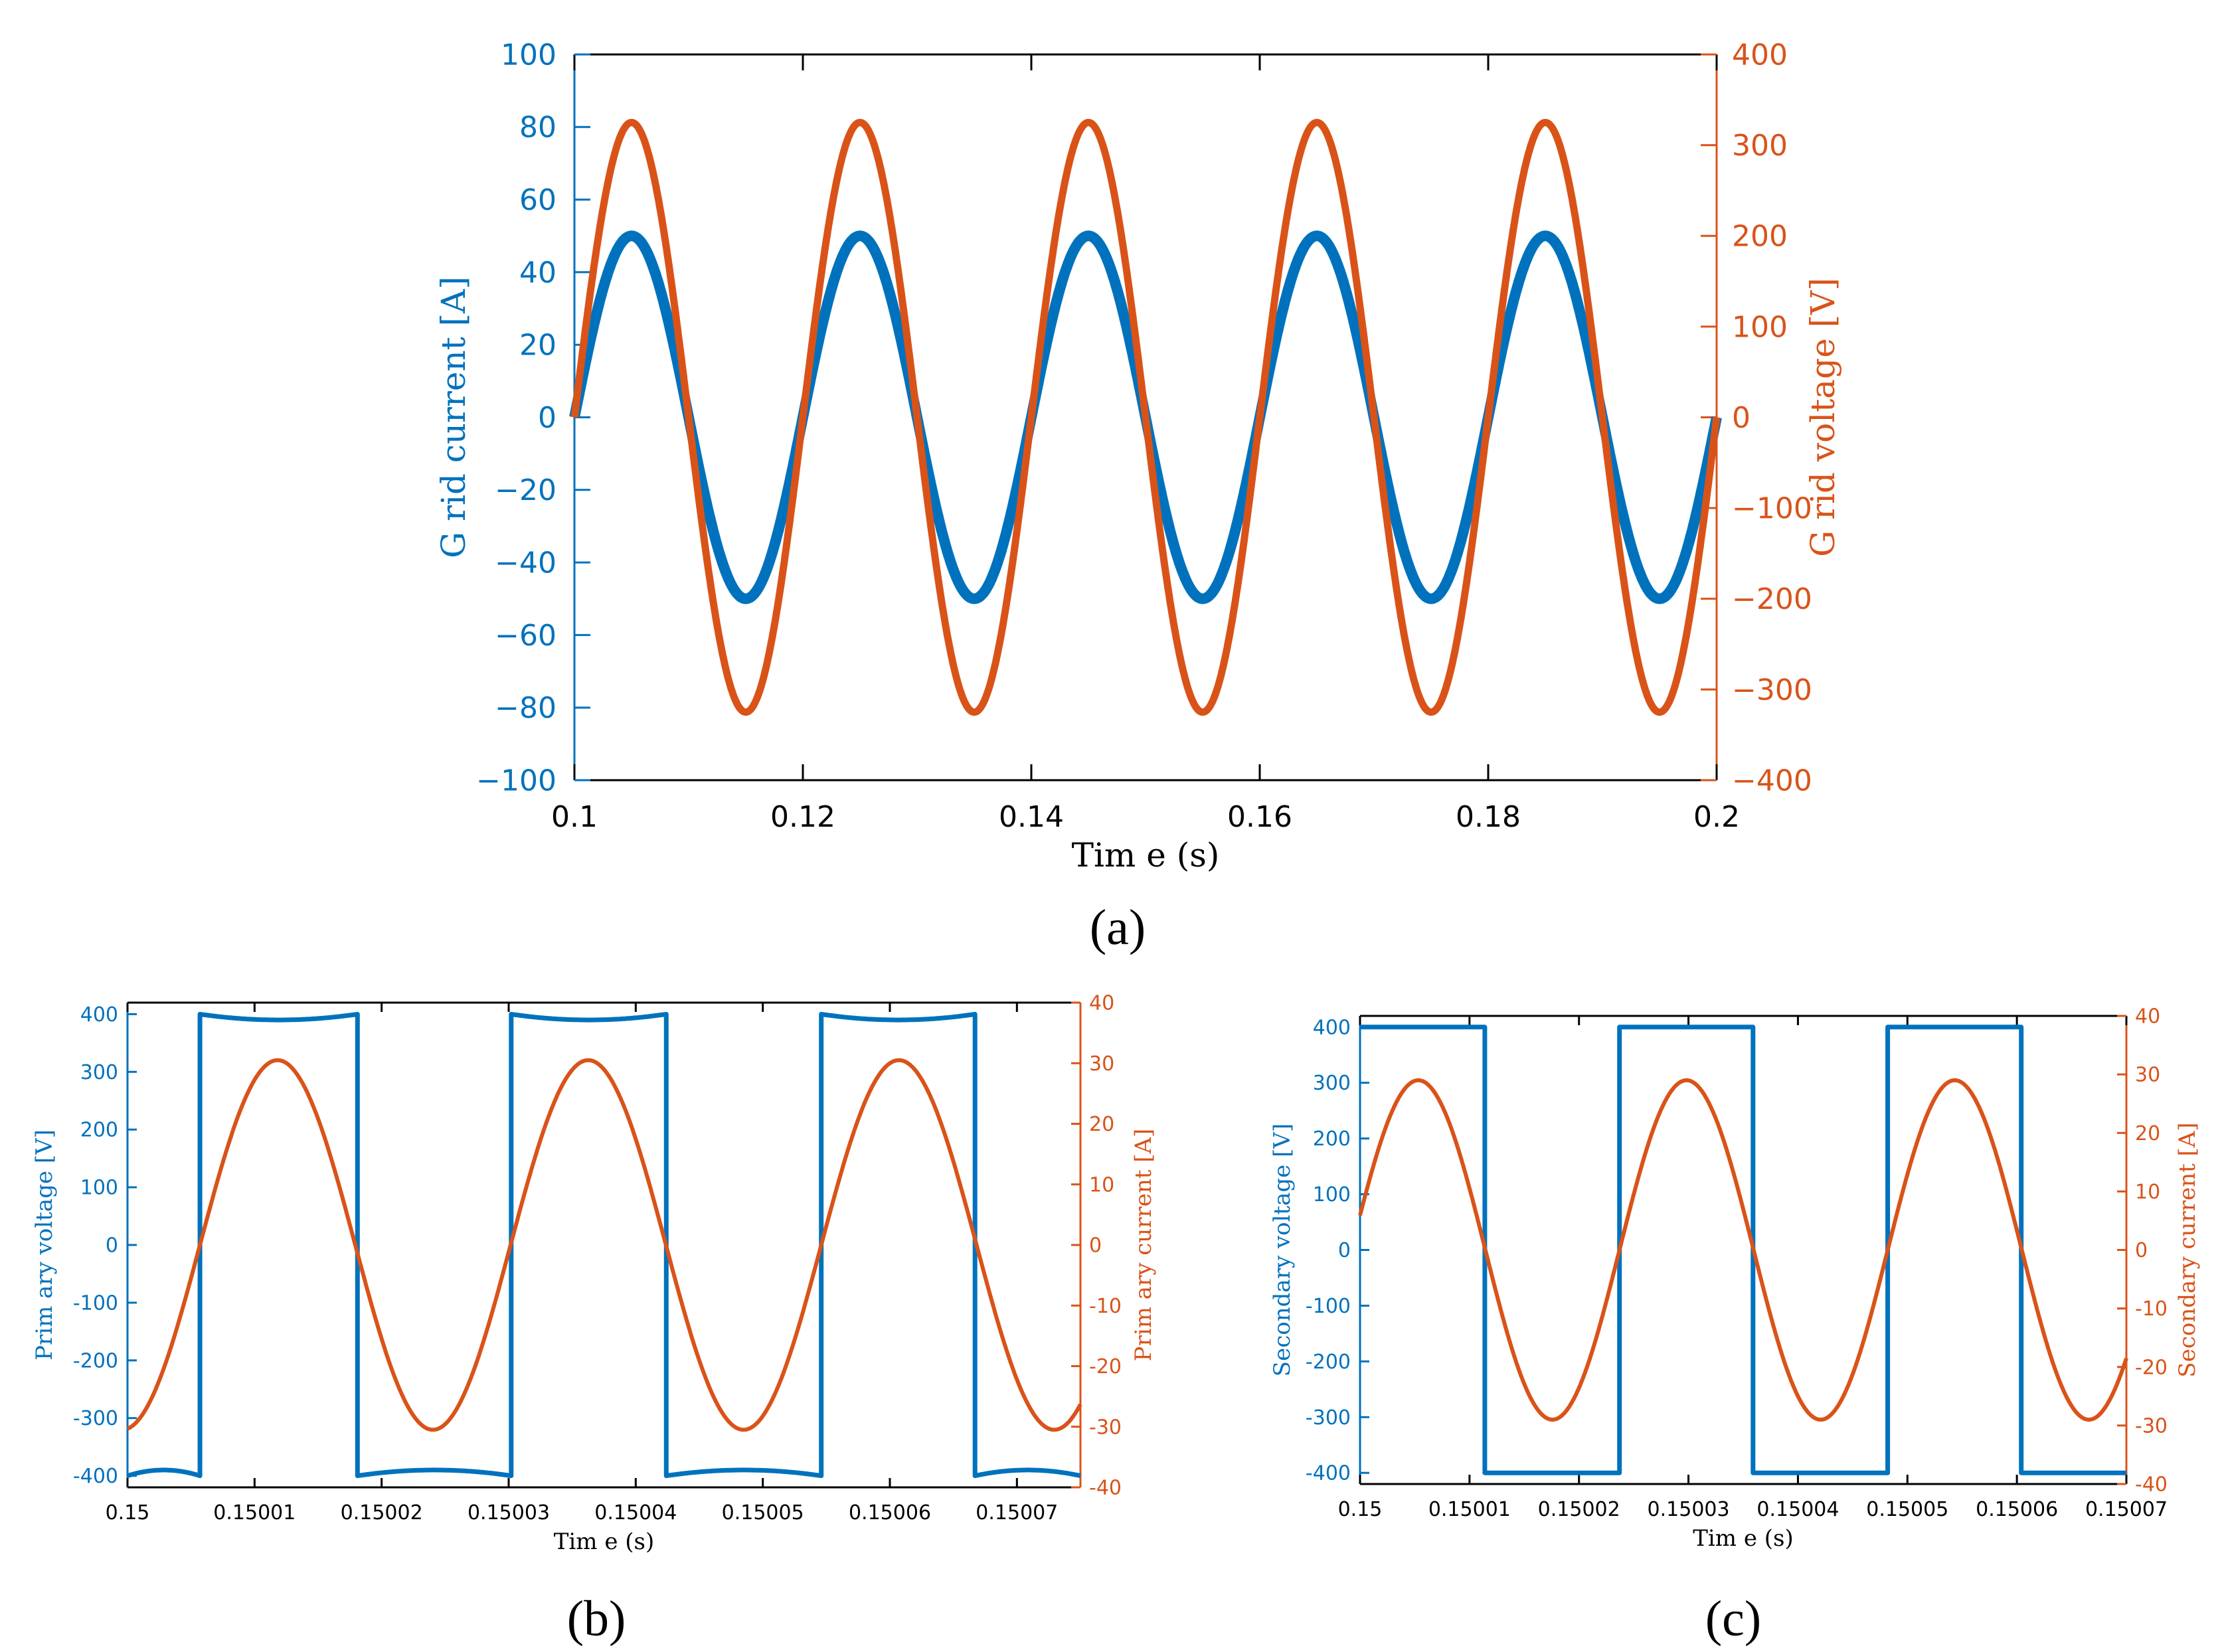 The width and height of the screenshot is (2222, 1652). What do you see at coordinates (1772, 690) in the screenshot?
I see `y-right-tick-label: −300` at bounding box center [1772, 690].